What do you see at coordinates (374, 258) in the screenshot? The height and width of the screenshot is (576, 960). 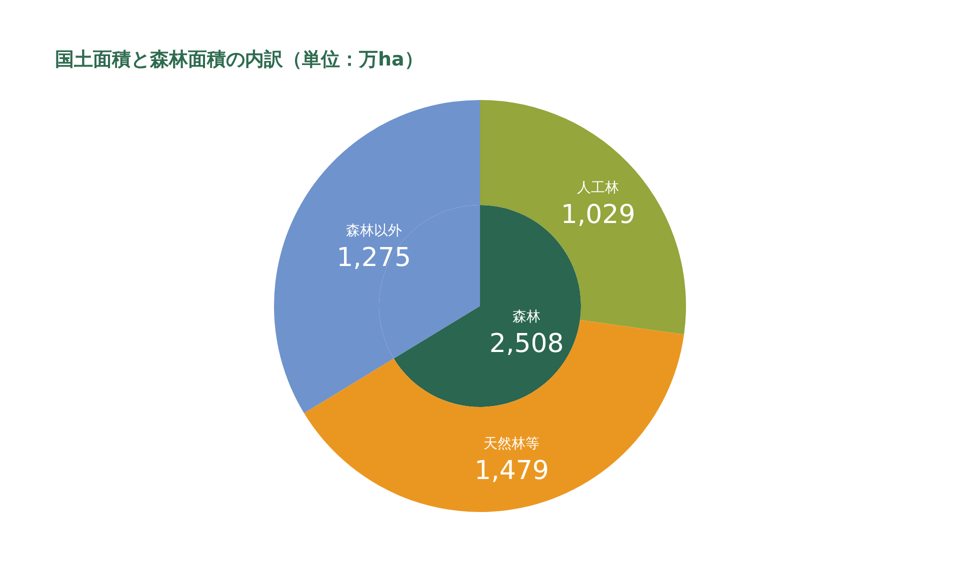 I see `data-label: 1,275` at bounding box center [374, 258].